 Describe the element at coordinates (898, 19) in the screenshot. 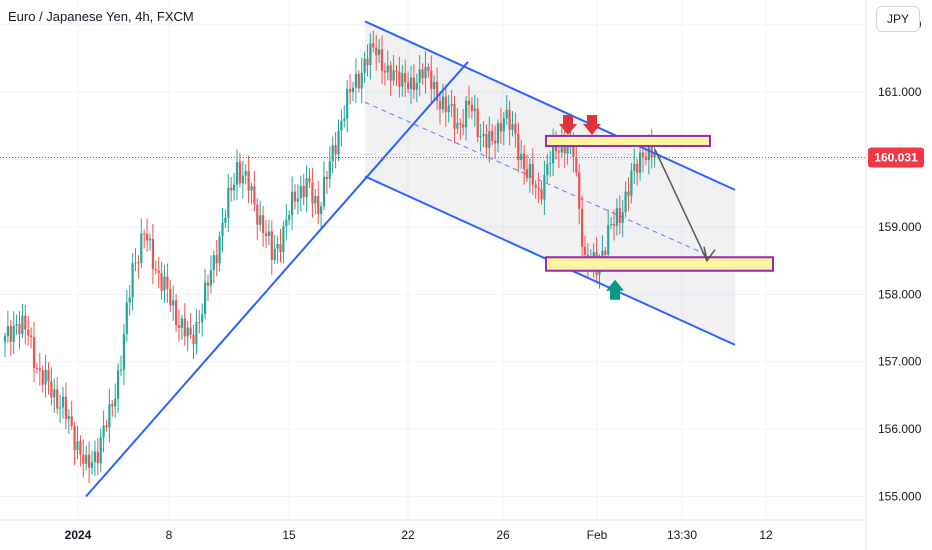

I see `currency-button: JPY` at that location.